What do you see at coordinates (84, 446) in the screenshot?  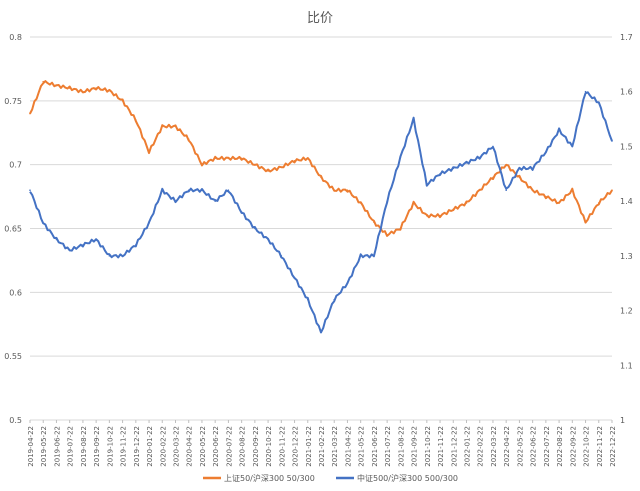 I see `x-tick-label: 2019-08-22` at bounding box center [84, 446].